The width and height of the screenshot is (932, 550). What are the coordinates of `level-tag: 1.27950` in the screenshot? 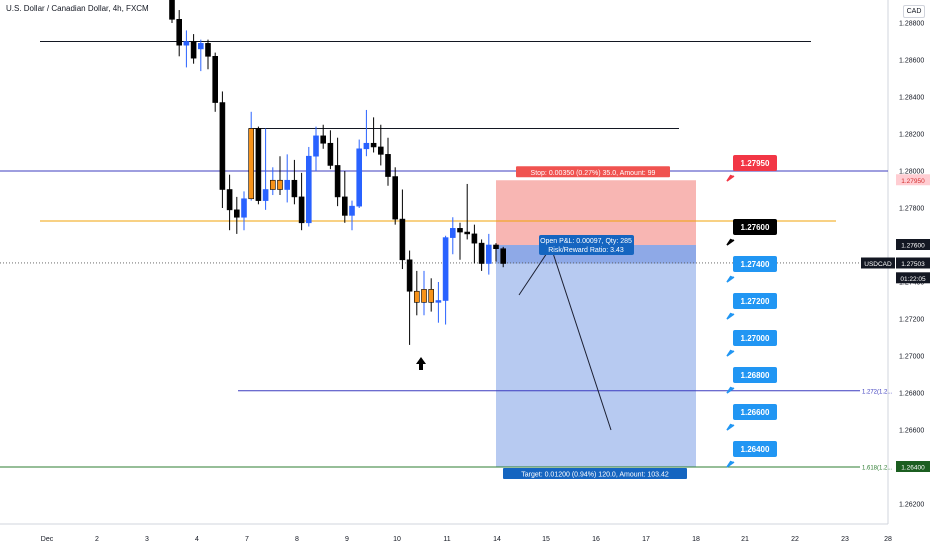 It's located at (755, 163).